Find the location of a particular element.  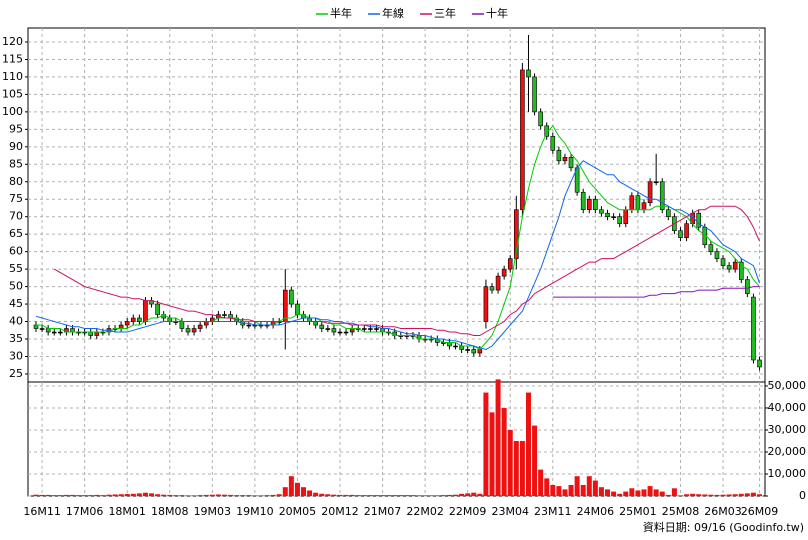

y2-tick-label: 40,000 is located at coordinates (787, 407).